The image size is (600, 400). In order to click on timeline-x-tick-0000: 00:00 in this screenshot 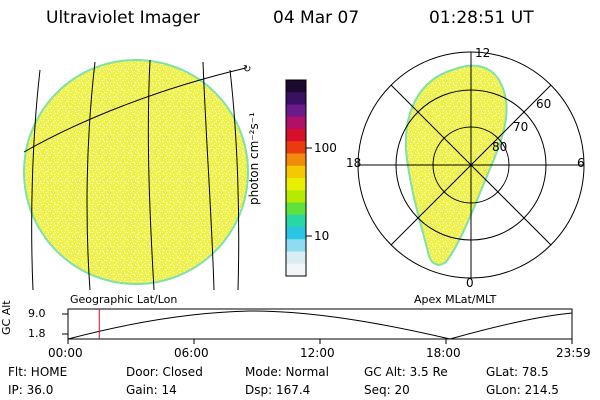, I will do `click(65, 353)`.